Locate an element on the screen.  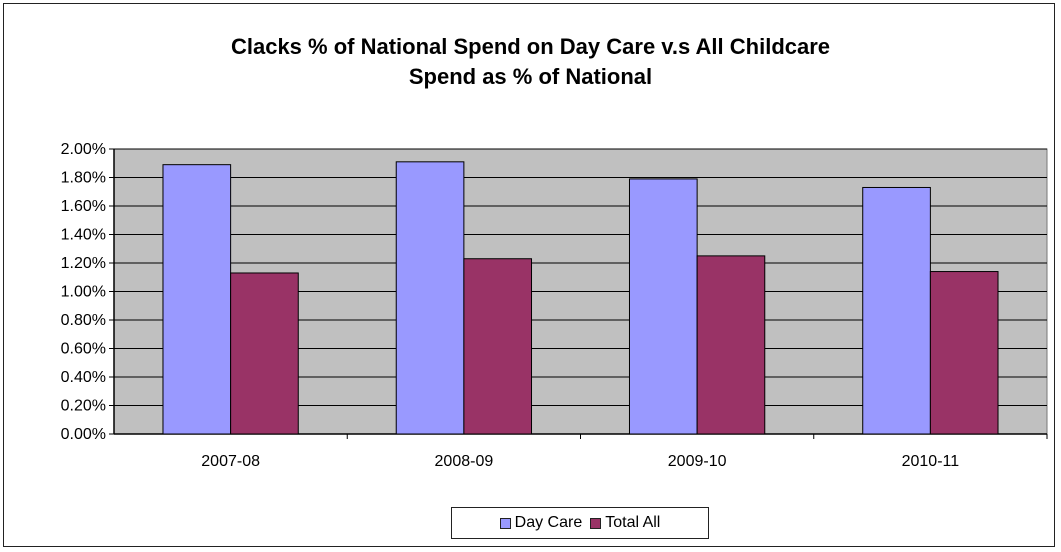
legend-item-total-all: Total All is located at coordinates (625, 523).